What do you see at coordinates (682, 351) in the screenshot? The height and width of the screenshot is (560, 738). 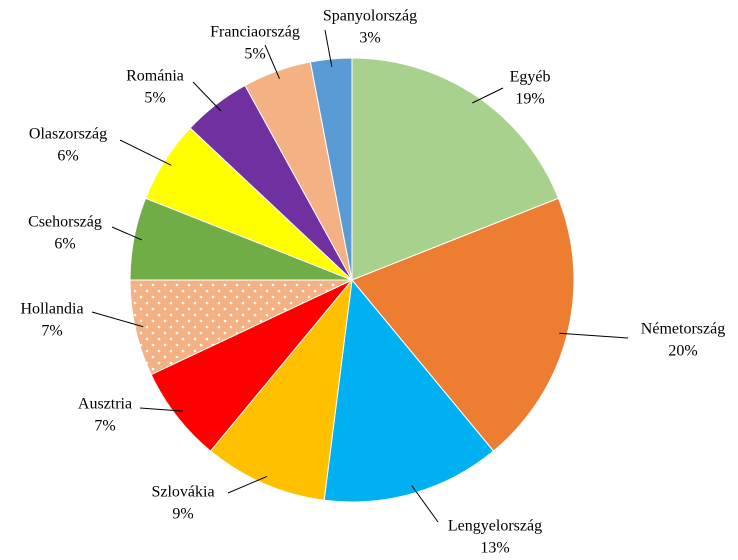 I see `slice-value-label: 20%` at bounding box center [682, 351].